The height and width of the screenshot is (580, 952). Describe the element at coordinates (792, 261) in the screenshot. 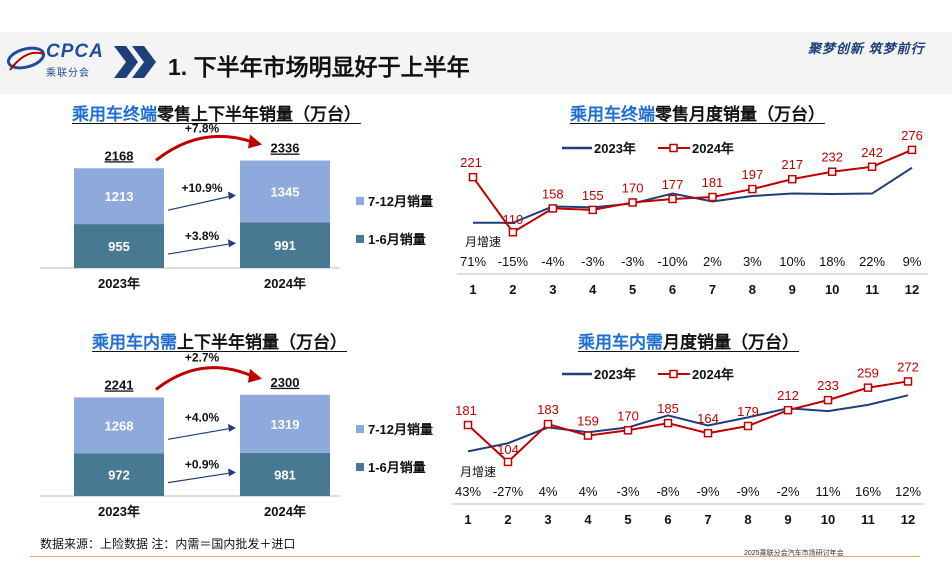

I see `growth-value-9: 10%` at that location.